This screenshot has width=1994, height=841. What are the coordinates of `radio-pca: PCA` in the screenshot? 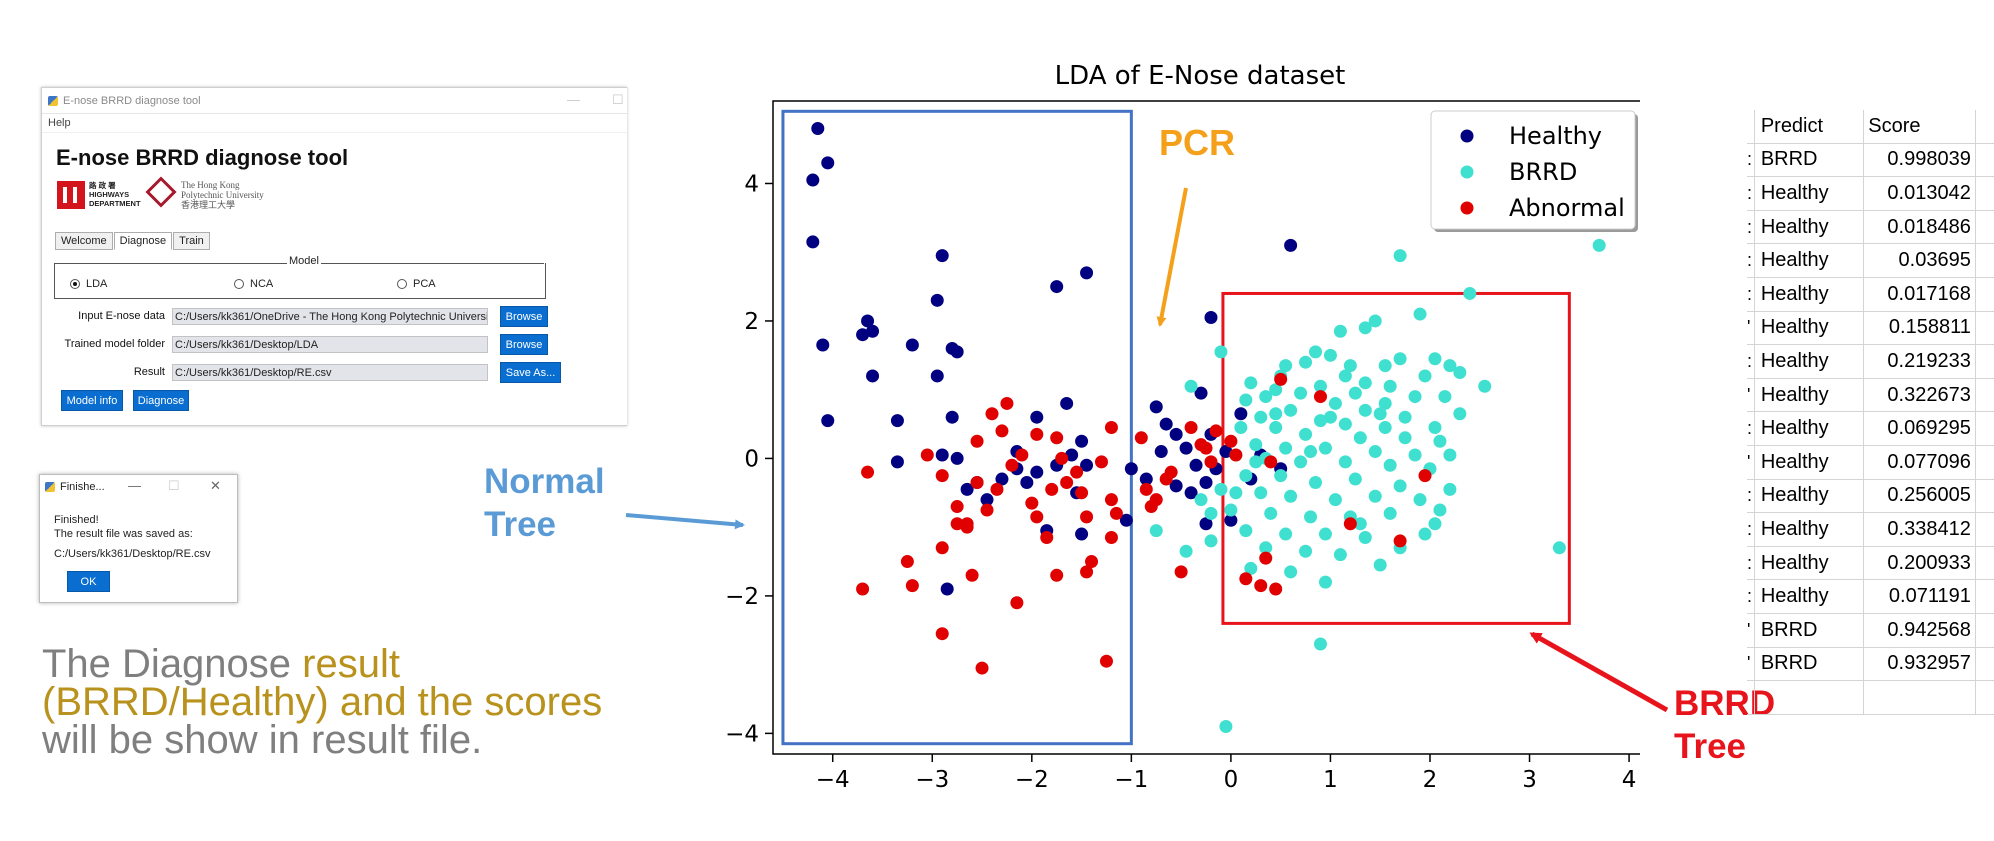 It's located at (416, 284).